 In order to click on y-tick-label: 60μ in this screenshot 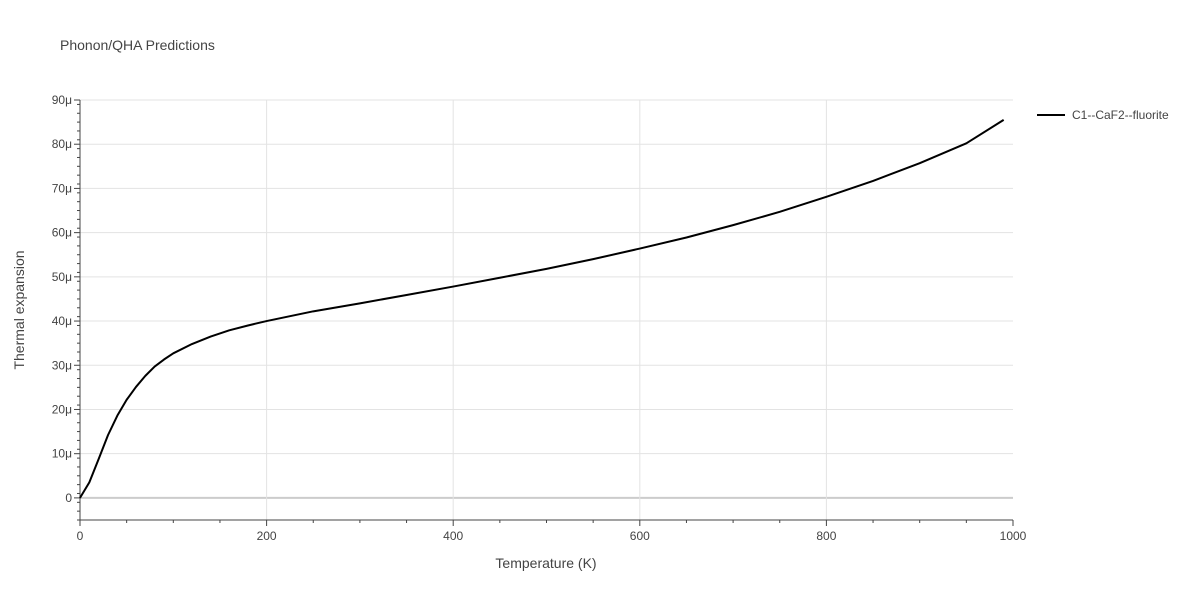, I will do `click(62, 233)`.